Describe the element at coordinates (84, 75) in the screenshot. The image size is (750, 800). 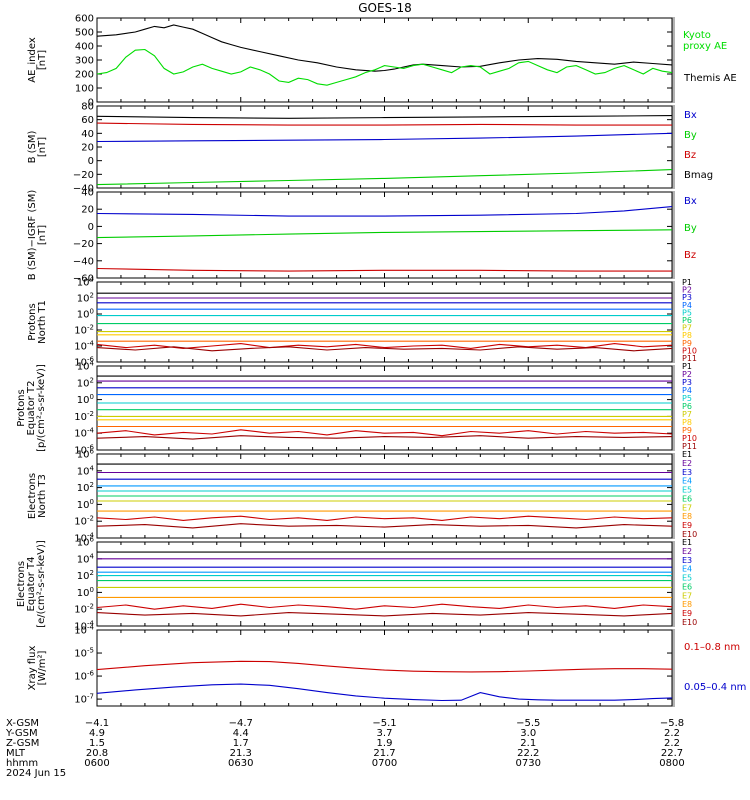
I see `y-tick-label: 200` at that location.